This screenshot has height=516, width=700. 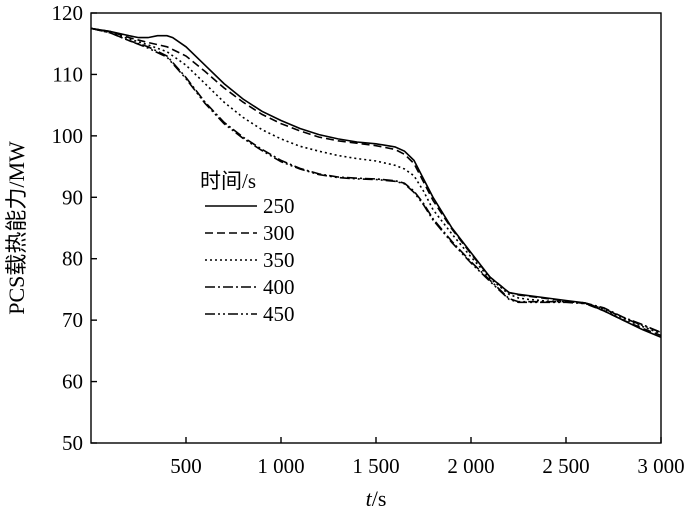 I want to click on legend-label-250: 250, so click(x=279, y=206).